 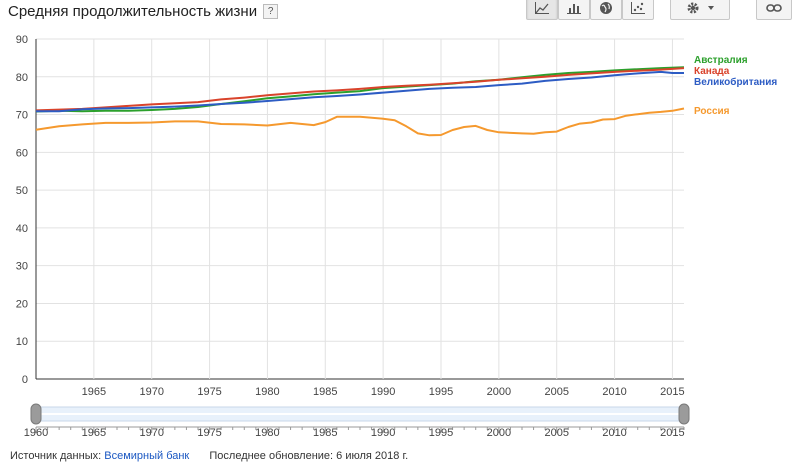 What do you see at coordinates (22, 78) in the screenshot?
I see `y-tick-label: 80` at bounding box center [22, 78].